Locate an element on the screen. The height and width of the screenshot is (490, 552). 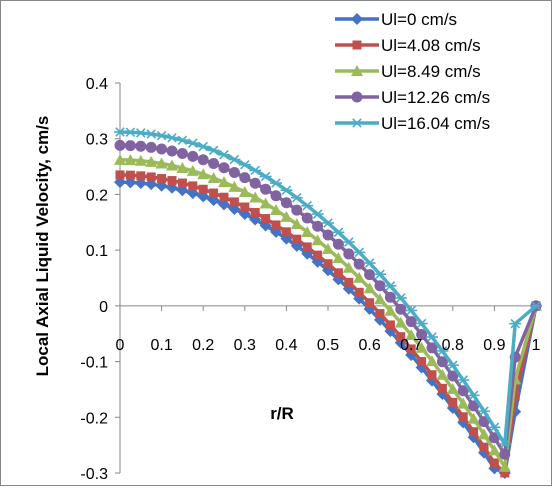
x-axis-title: r/R is located at coordinates (282, 413).